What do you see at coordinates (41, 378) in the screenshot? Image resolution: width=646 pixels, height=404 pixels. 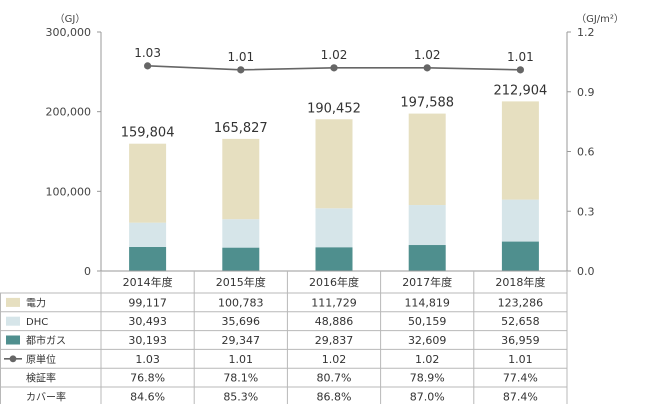 I see `table-row-label: 検証率` at bounding box center [41, 378].